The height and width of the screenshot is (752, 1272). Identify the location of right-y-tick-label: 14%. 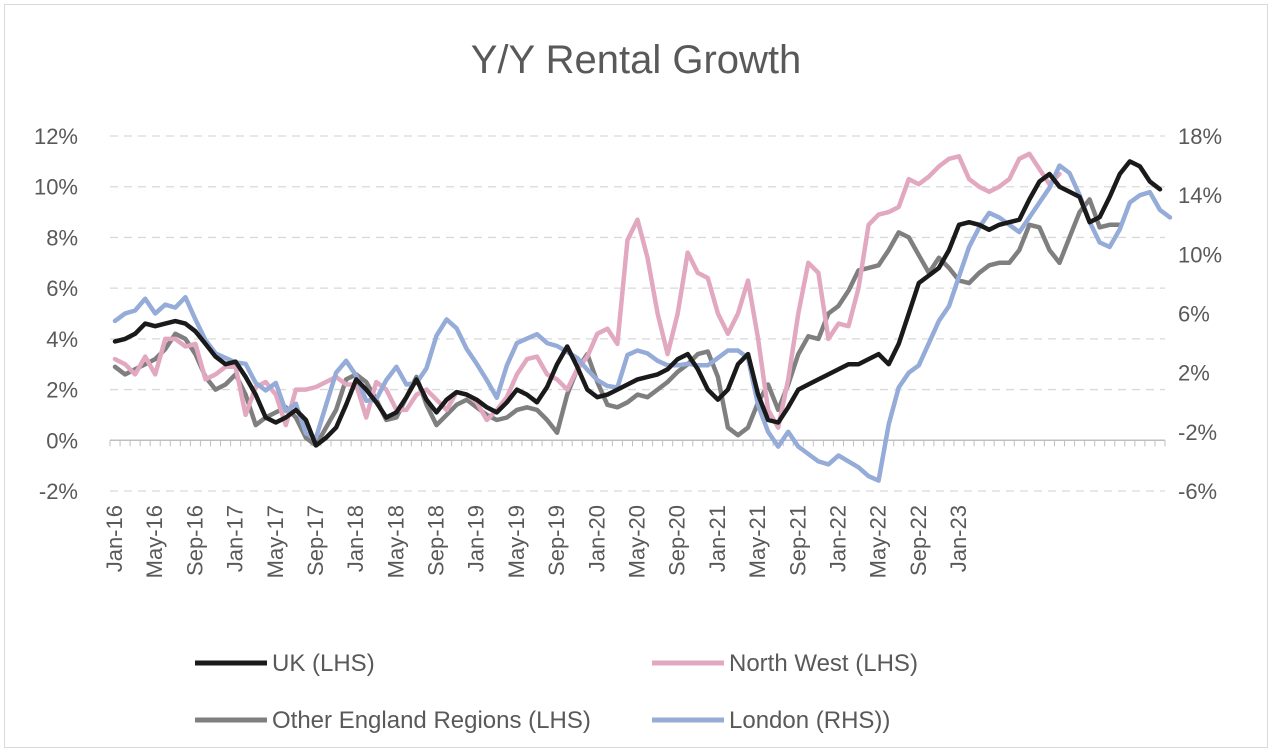
(1200, 195).